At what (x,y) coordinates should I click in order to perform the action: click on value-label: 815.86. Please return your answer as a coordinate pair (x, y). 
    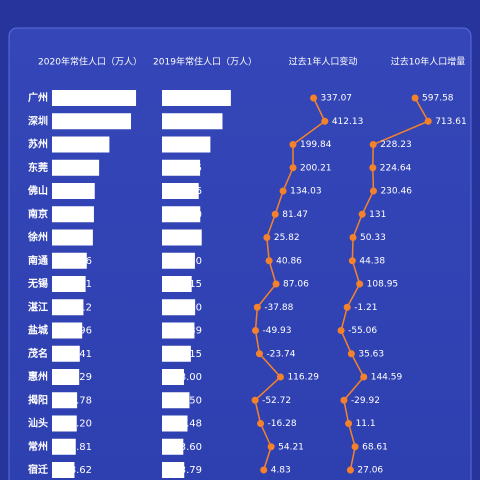
    Looking at the image, I should click on (184, 191).